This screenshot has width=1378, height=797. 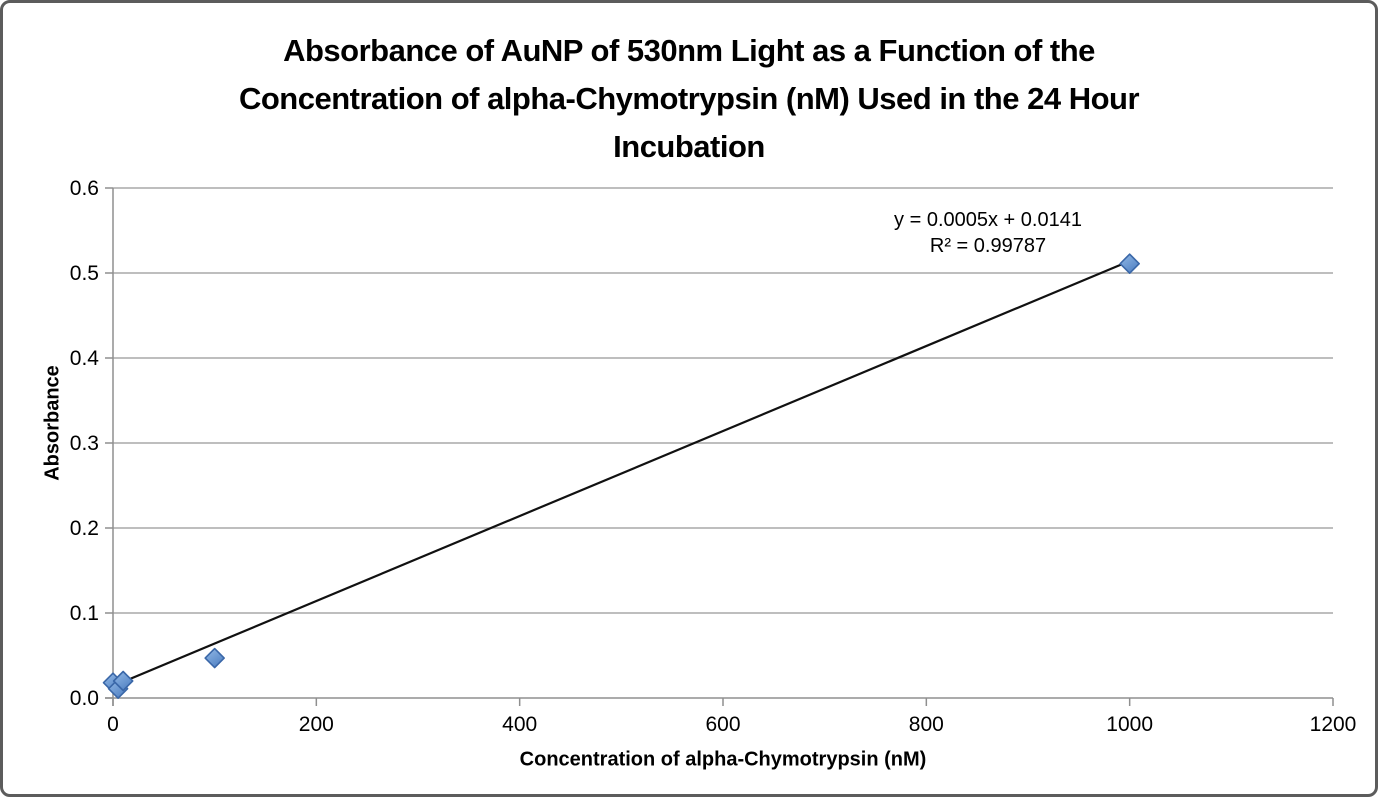 I want to click on x-tick-label: 1200, so click(x=1333, y=724).